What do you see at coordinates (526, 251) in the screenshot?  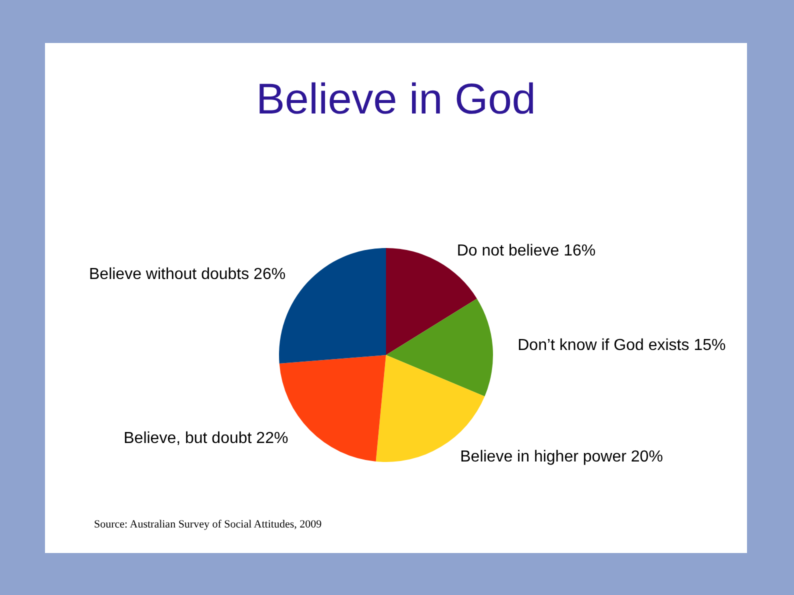 I see `slice-label: Do not believe 16%` at bounding box center [526, 251].